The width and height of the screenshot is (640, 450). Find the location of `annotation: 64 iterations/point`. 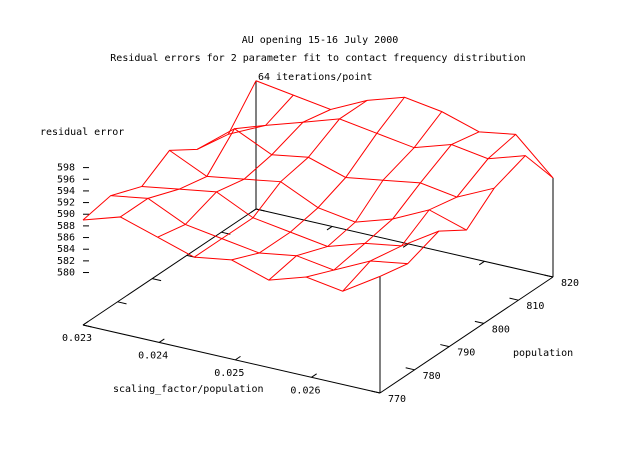

annotation: 64 iterations/point is located at coordinates (315, 77).